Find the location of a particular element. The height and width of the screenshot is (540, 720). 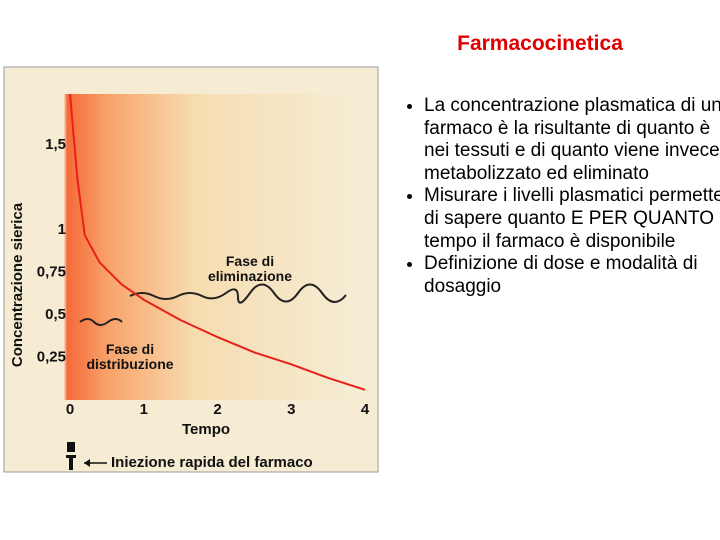

annotation: Fase di eliminazione is located at coordinates (250, 268).